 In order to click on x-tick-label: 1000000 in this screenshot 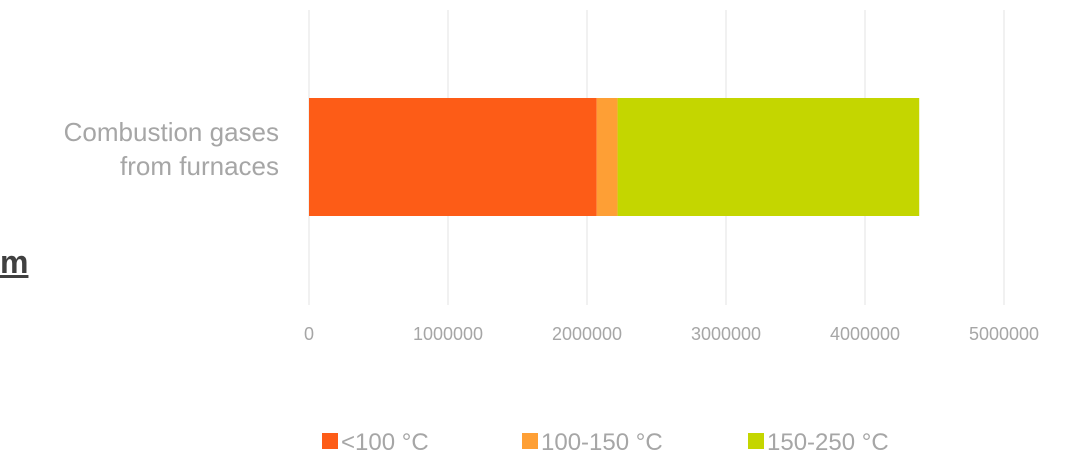, I will do `click(448, 334)`.